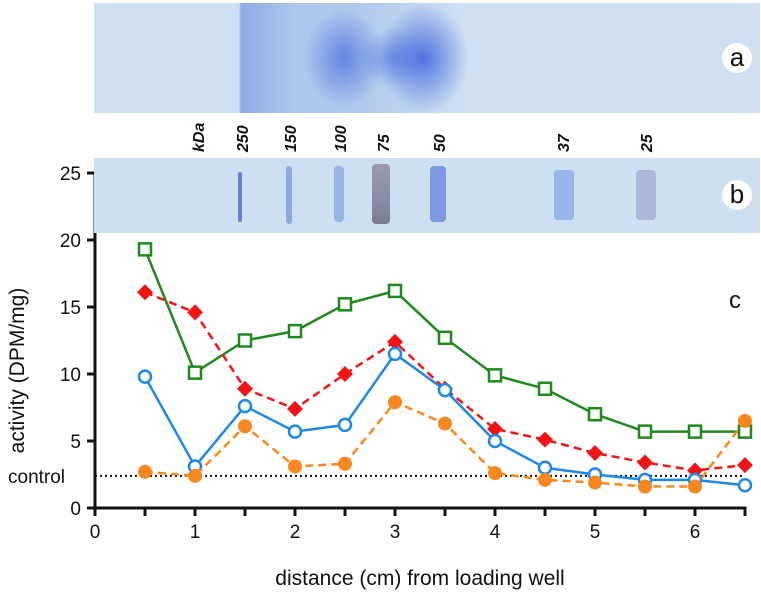 The image size is (761, 595). Describe the element at coordinates (70, 241) in the screenshot. I see `y-tick-label: 20` at that location.